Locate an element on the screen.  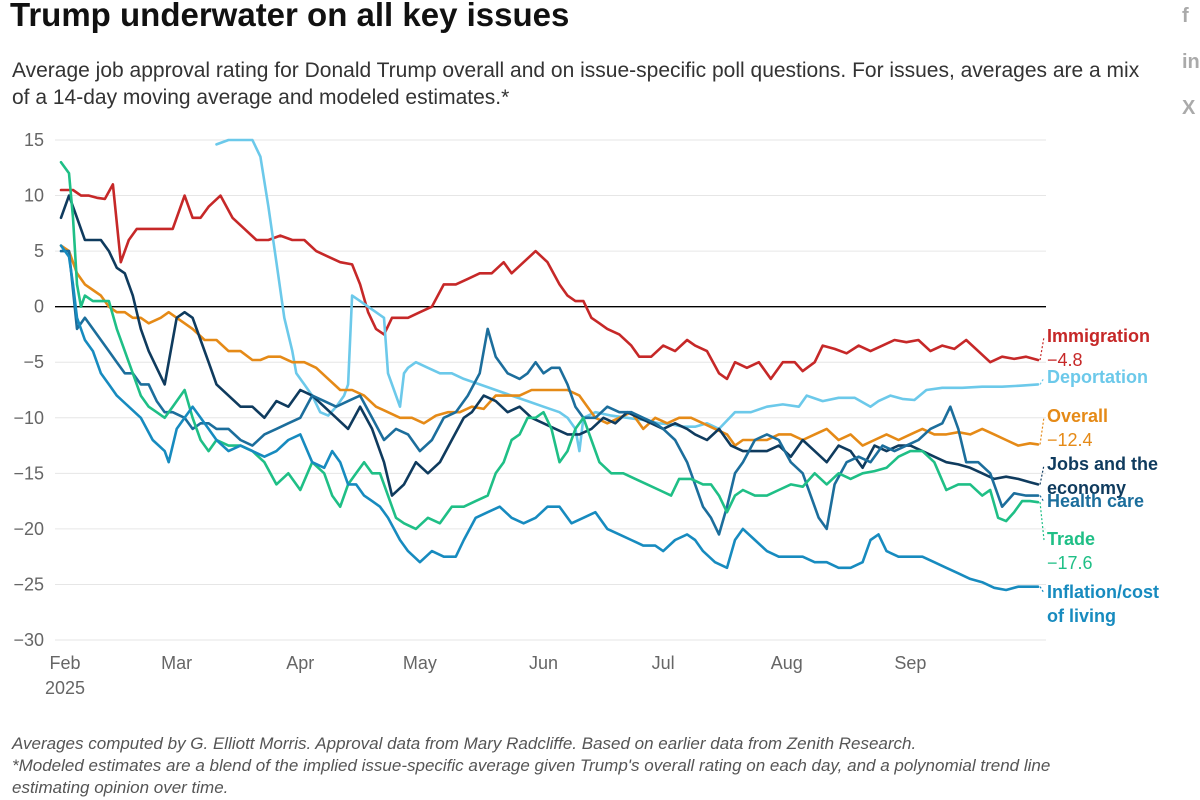
y-tick-label: −20 is located at coordinates (28, 529).